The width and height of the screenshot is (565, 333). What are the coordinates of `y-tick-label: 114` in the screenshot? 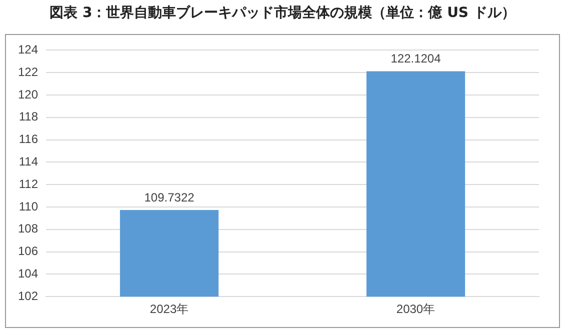 It's located at (28, 161).